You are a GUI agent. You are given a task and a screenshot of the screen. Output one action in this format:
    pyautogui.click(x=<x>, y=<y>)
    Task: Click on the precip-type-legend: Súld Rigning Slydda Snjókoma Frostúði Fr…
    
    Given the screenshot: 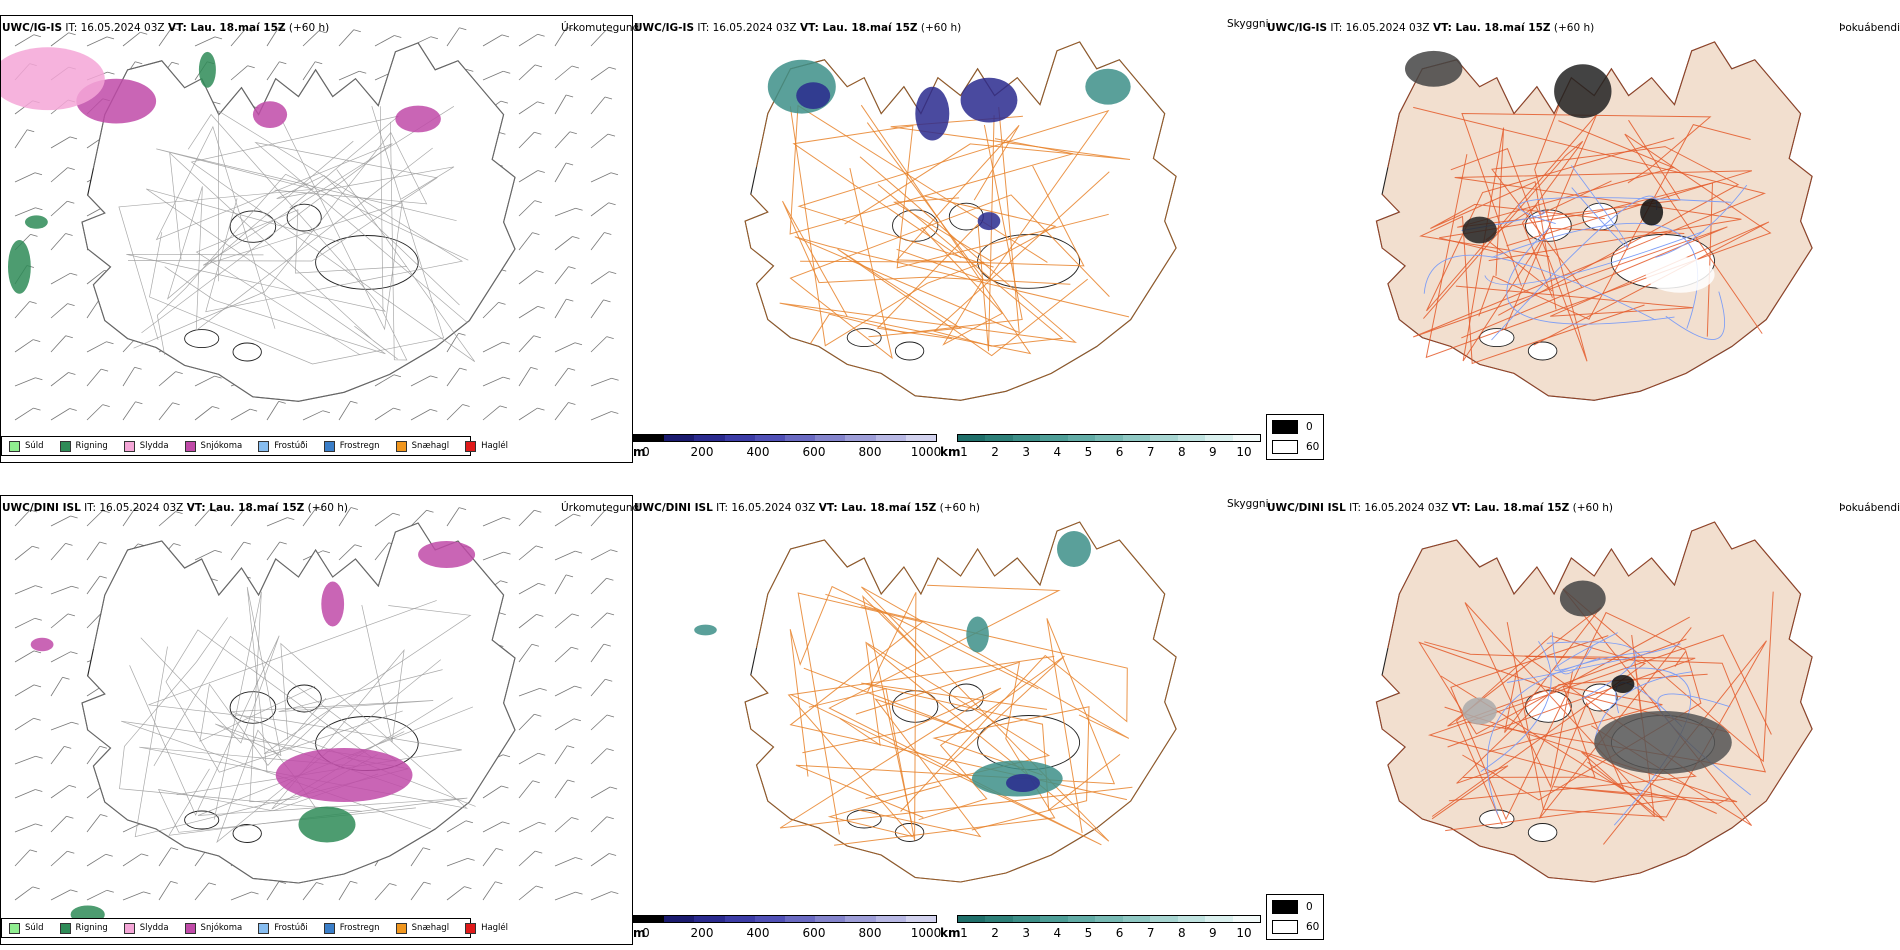 What is the action you would take?
    pyautogui.click(x=254, y=446)
    